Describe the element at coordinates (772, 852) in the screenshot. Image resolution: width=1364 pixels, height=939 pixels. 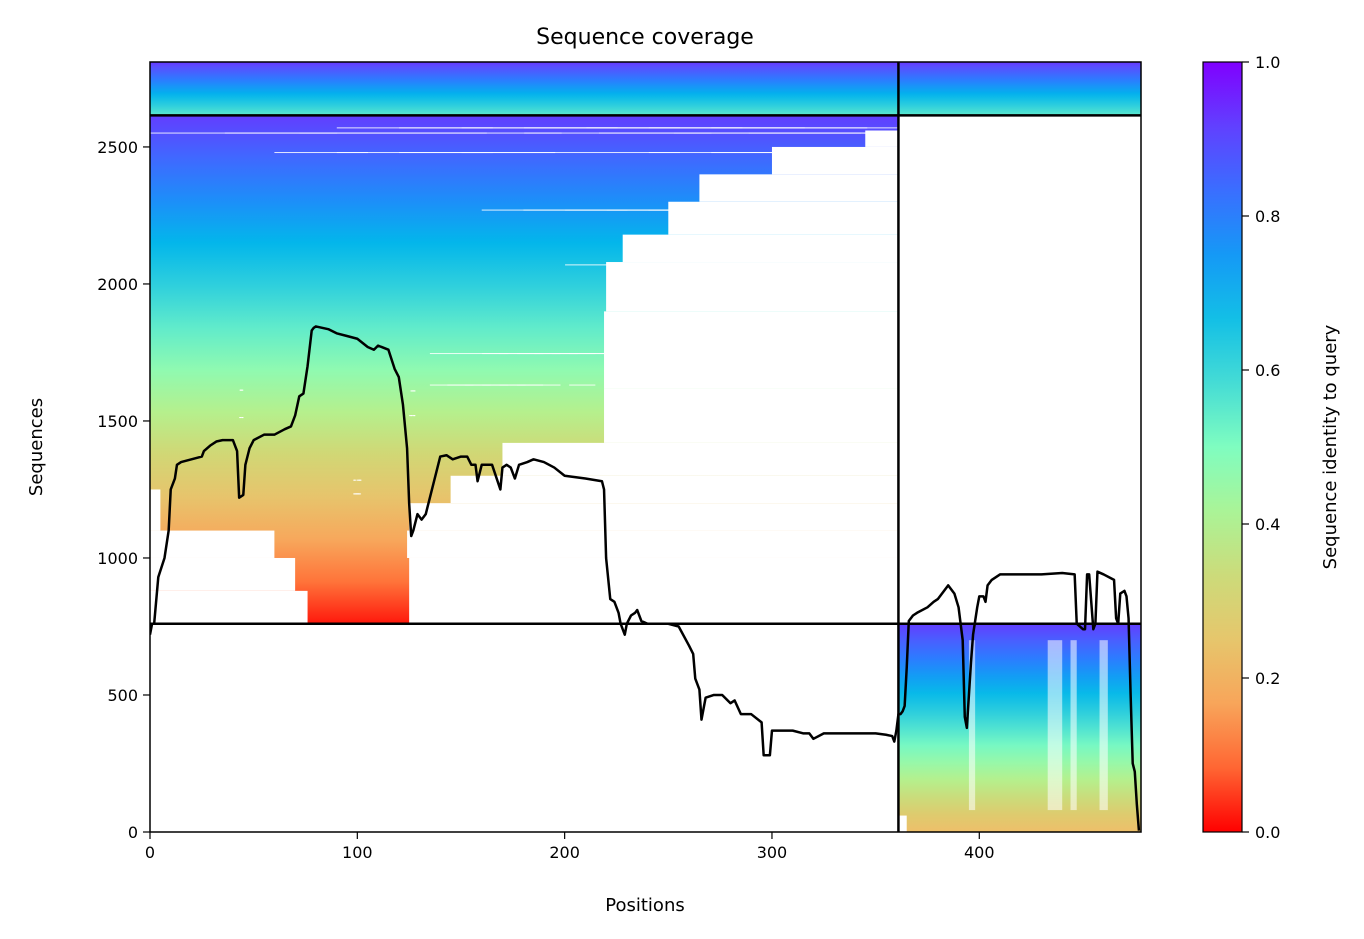
I see `x-tick-label: 300` at that location.